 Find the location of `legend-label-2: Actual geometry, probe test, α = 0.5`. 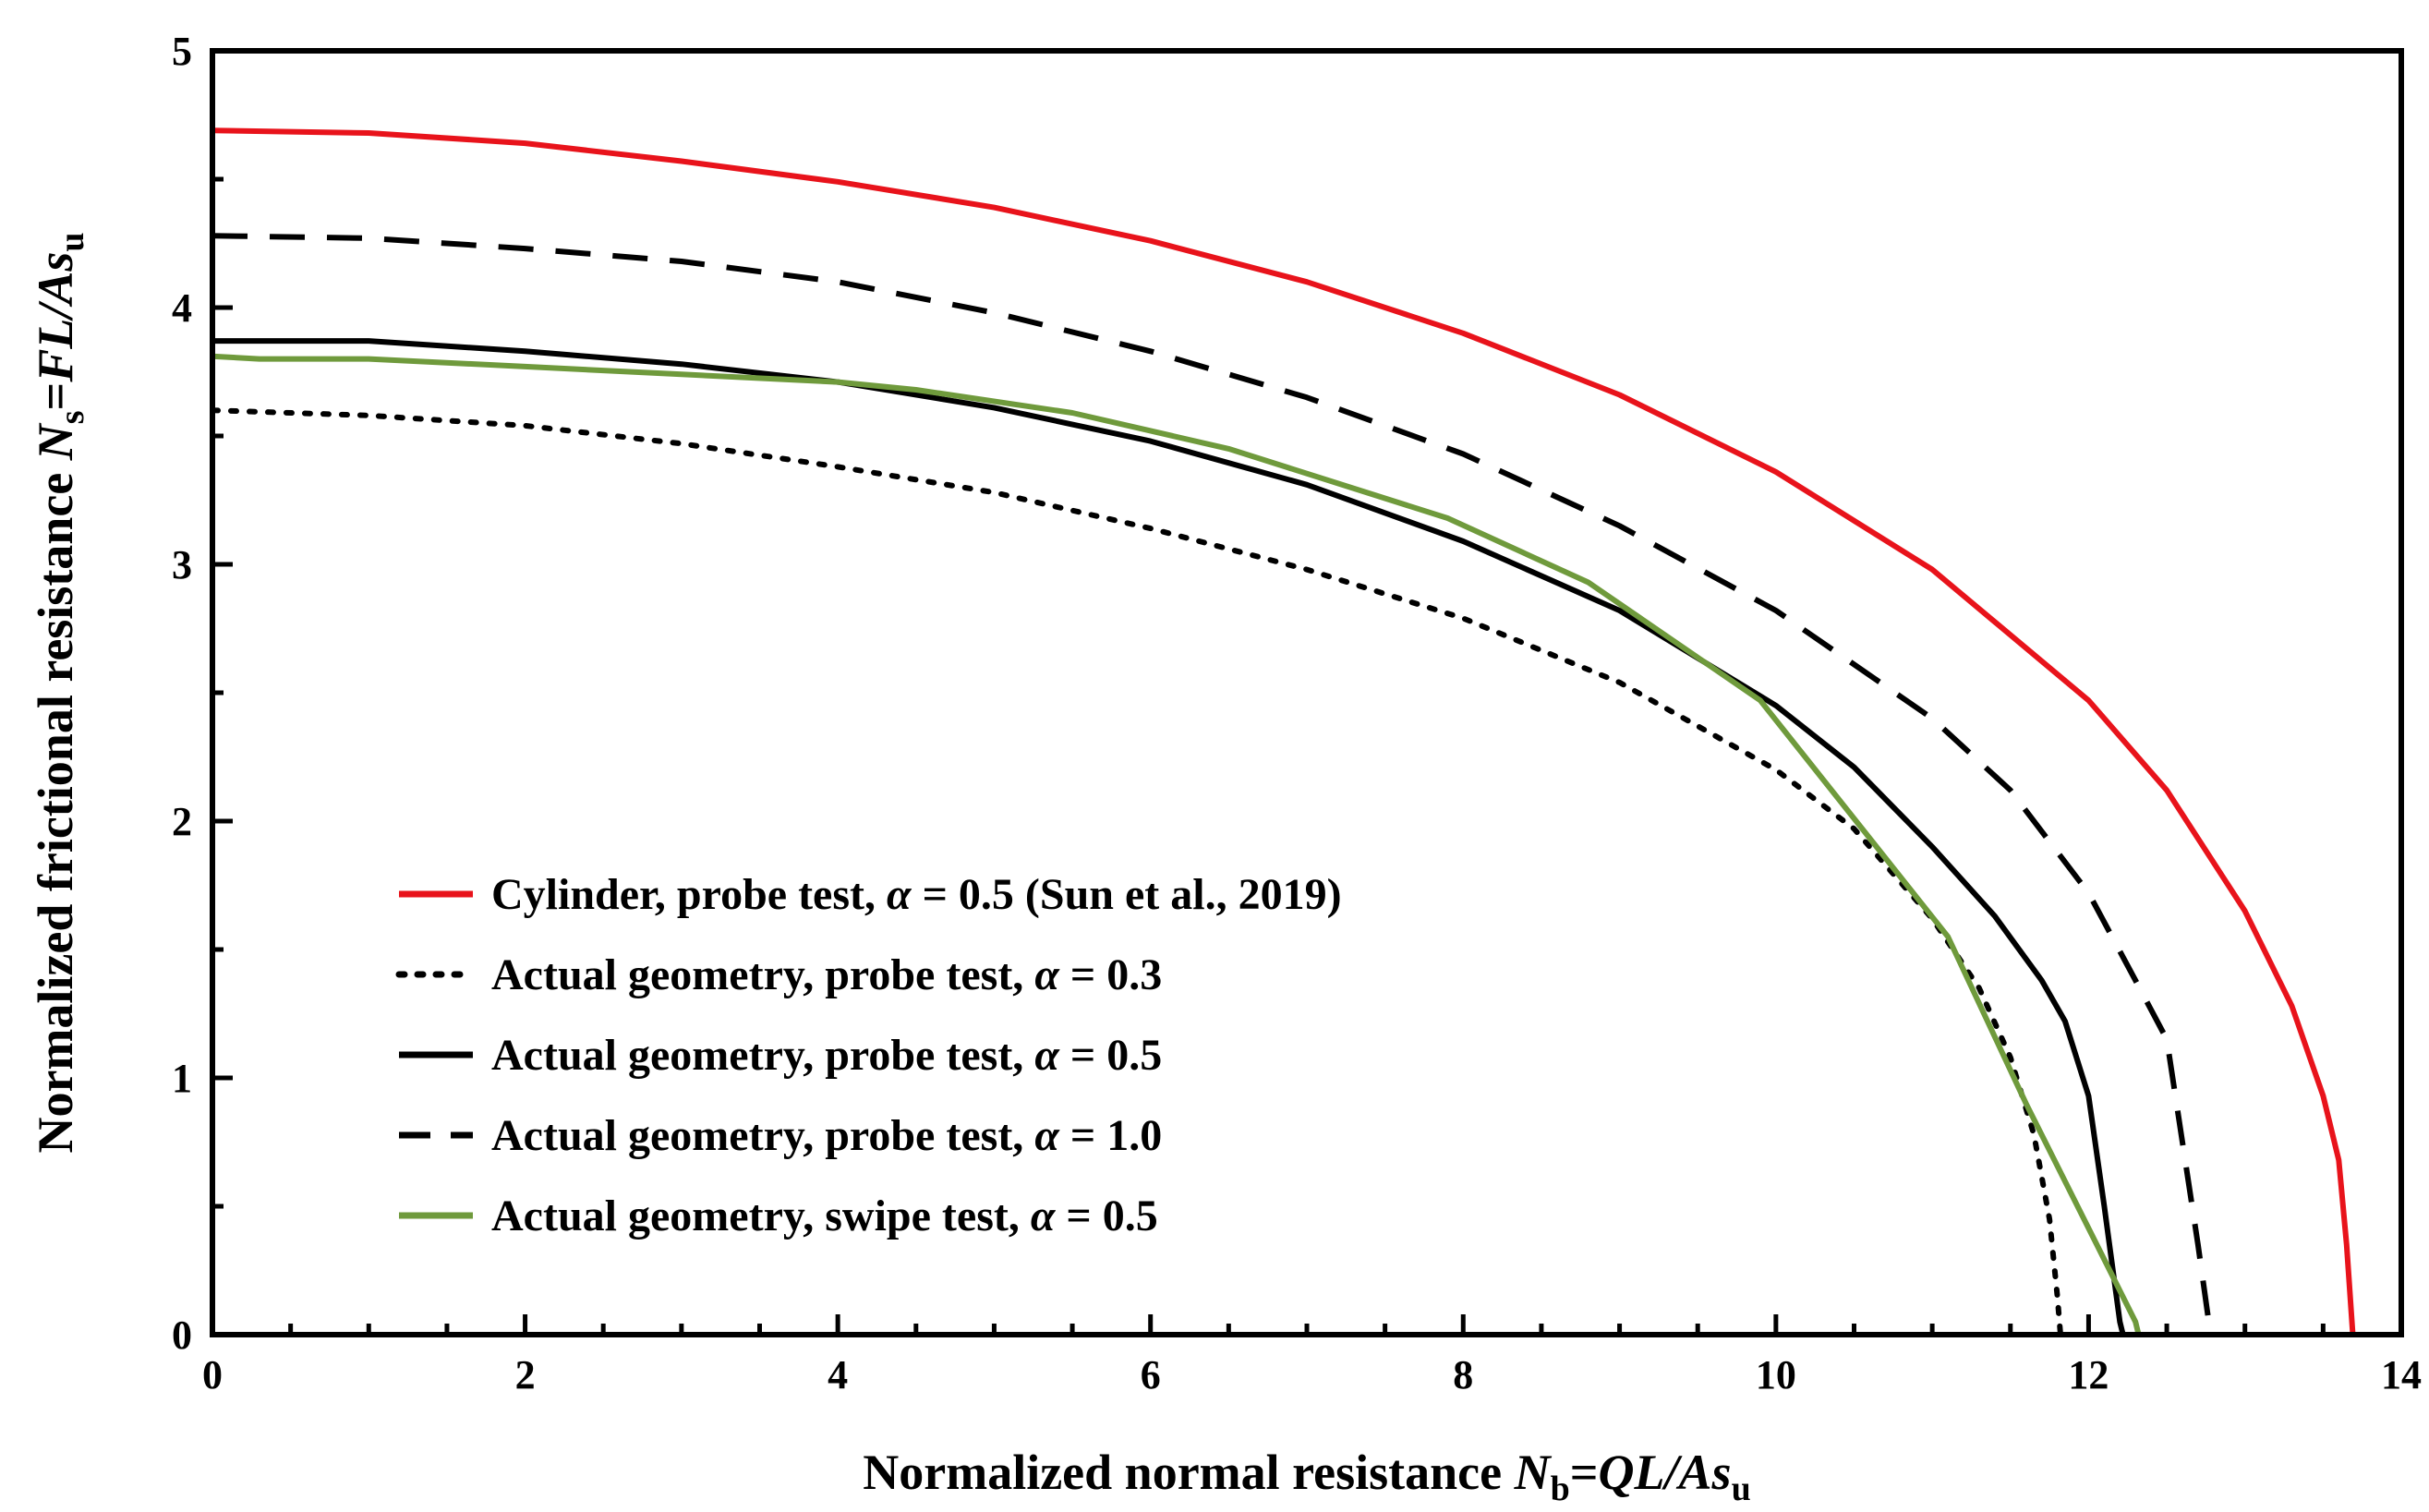

legend-label-2: Actual geometry, probe test, α = 0.5 is located at coordinates (826, 1055).